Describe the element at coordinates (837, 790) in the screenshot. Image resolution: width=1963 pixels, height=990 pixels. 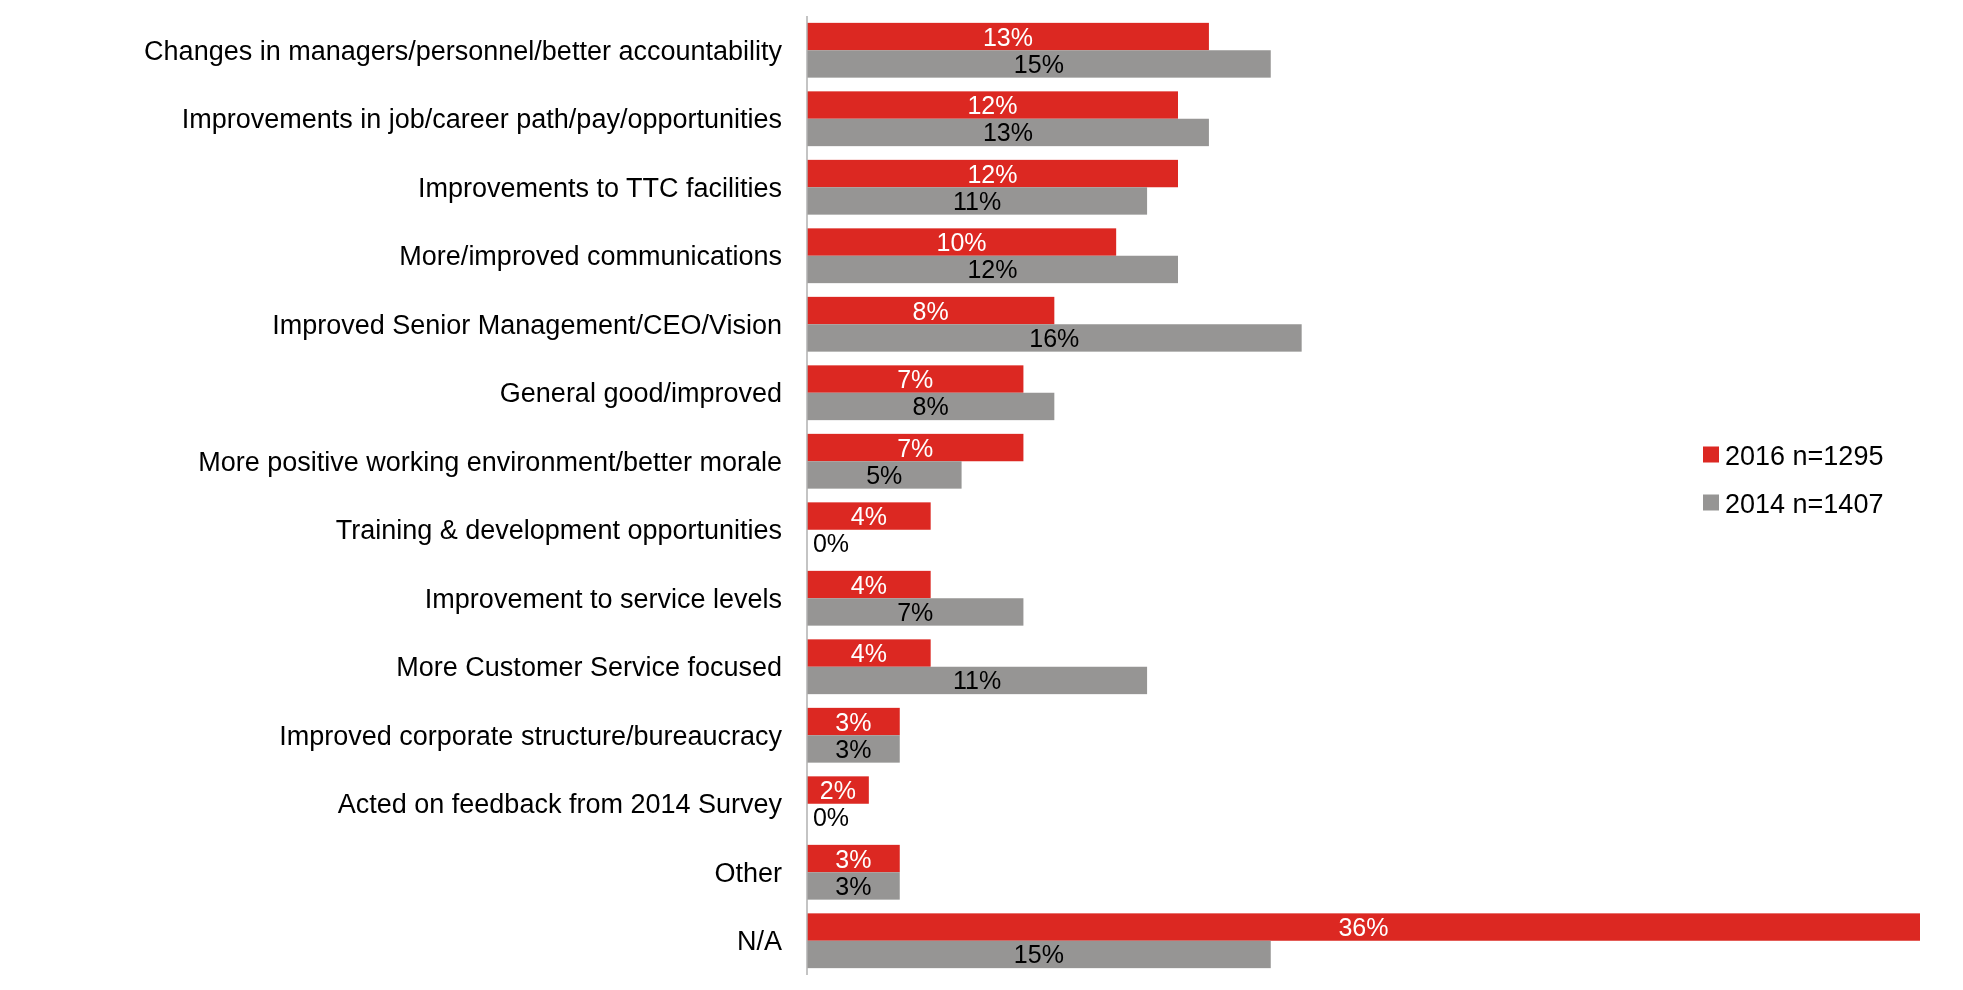
I see `data-label: 2%` at that location.